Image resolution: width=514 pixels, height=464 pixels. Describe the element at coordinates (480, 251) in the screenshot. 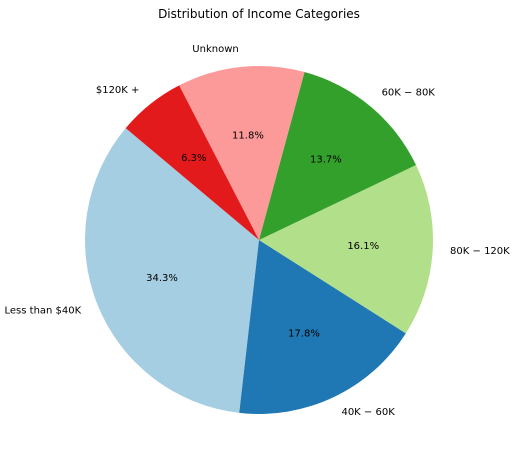

I see `category-label-80k-120k: 80K − 120K` at that location.